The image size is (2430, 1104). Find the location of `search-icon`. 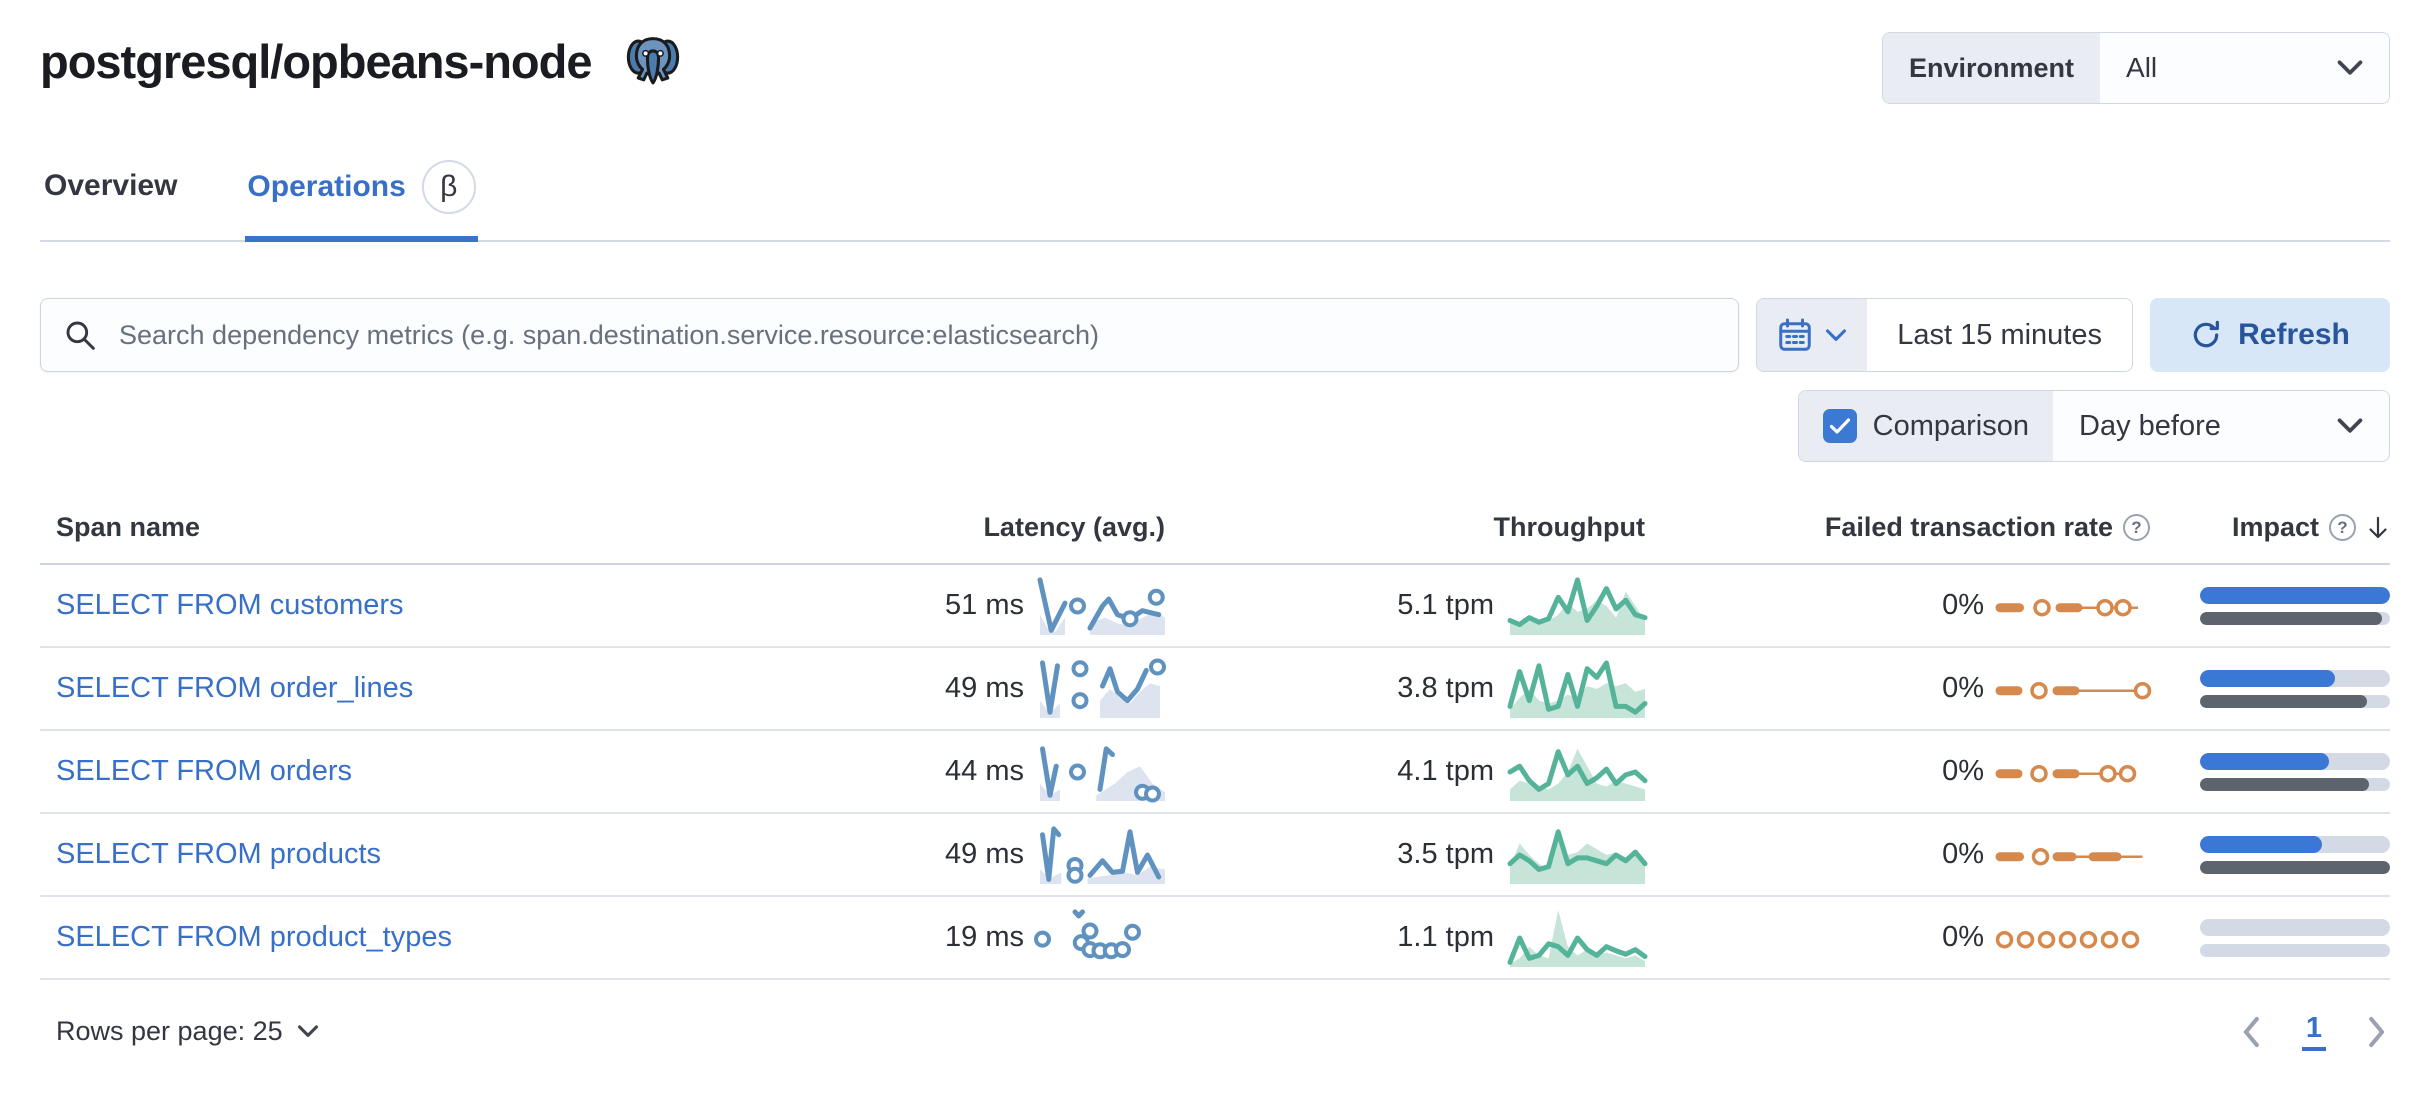

search-icon is located at coordinates (80, 335).